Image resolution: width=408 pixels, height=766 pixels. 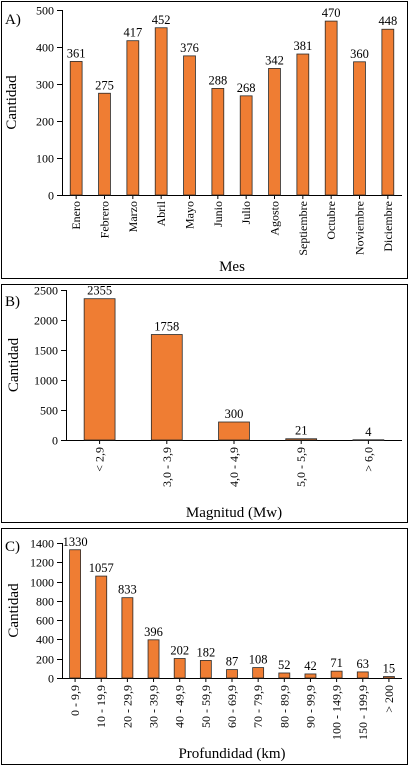 I want to click on data-label: 360, so click(x=359, y=54).